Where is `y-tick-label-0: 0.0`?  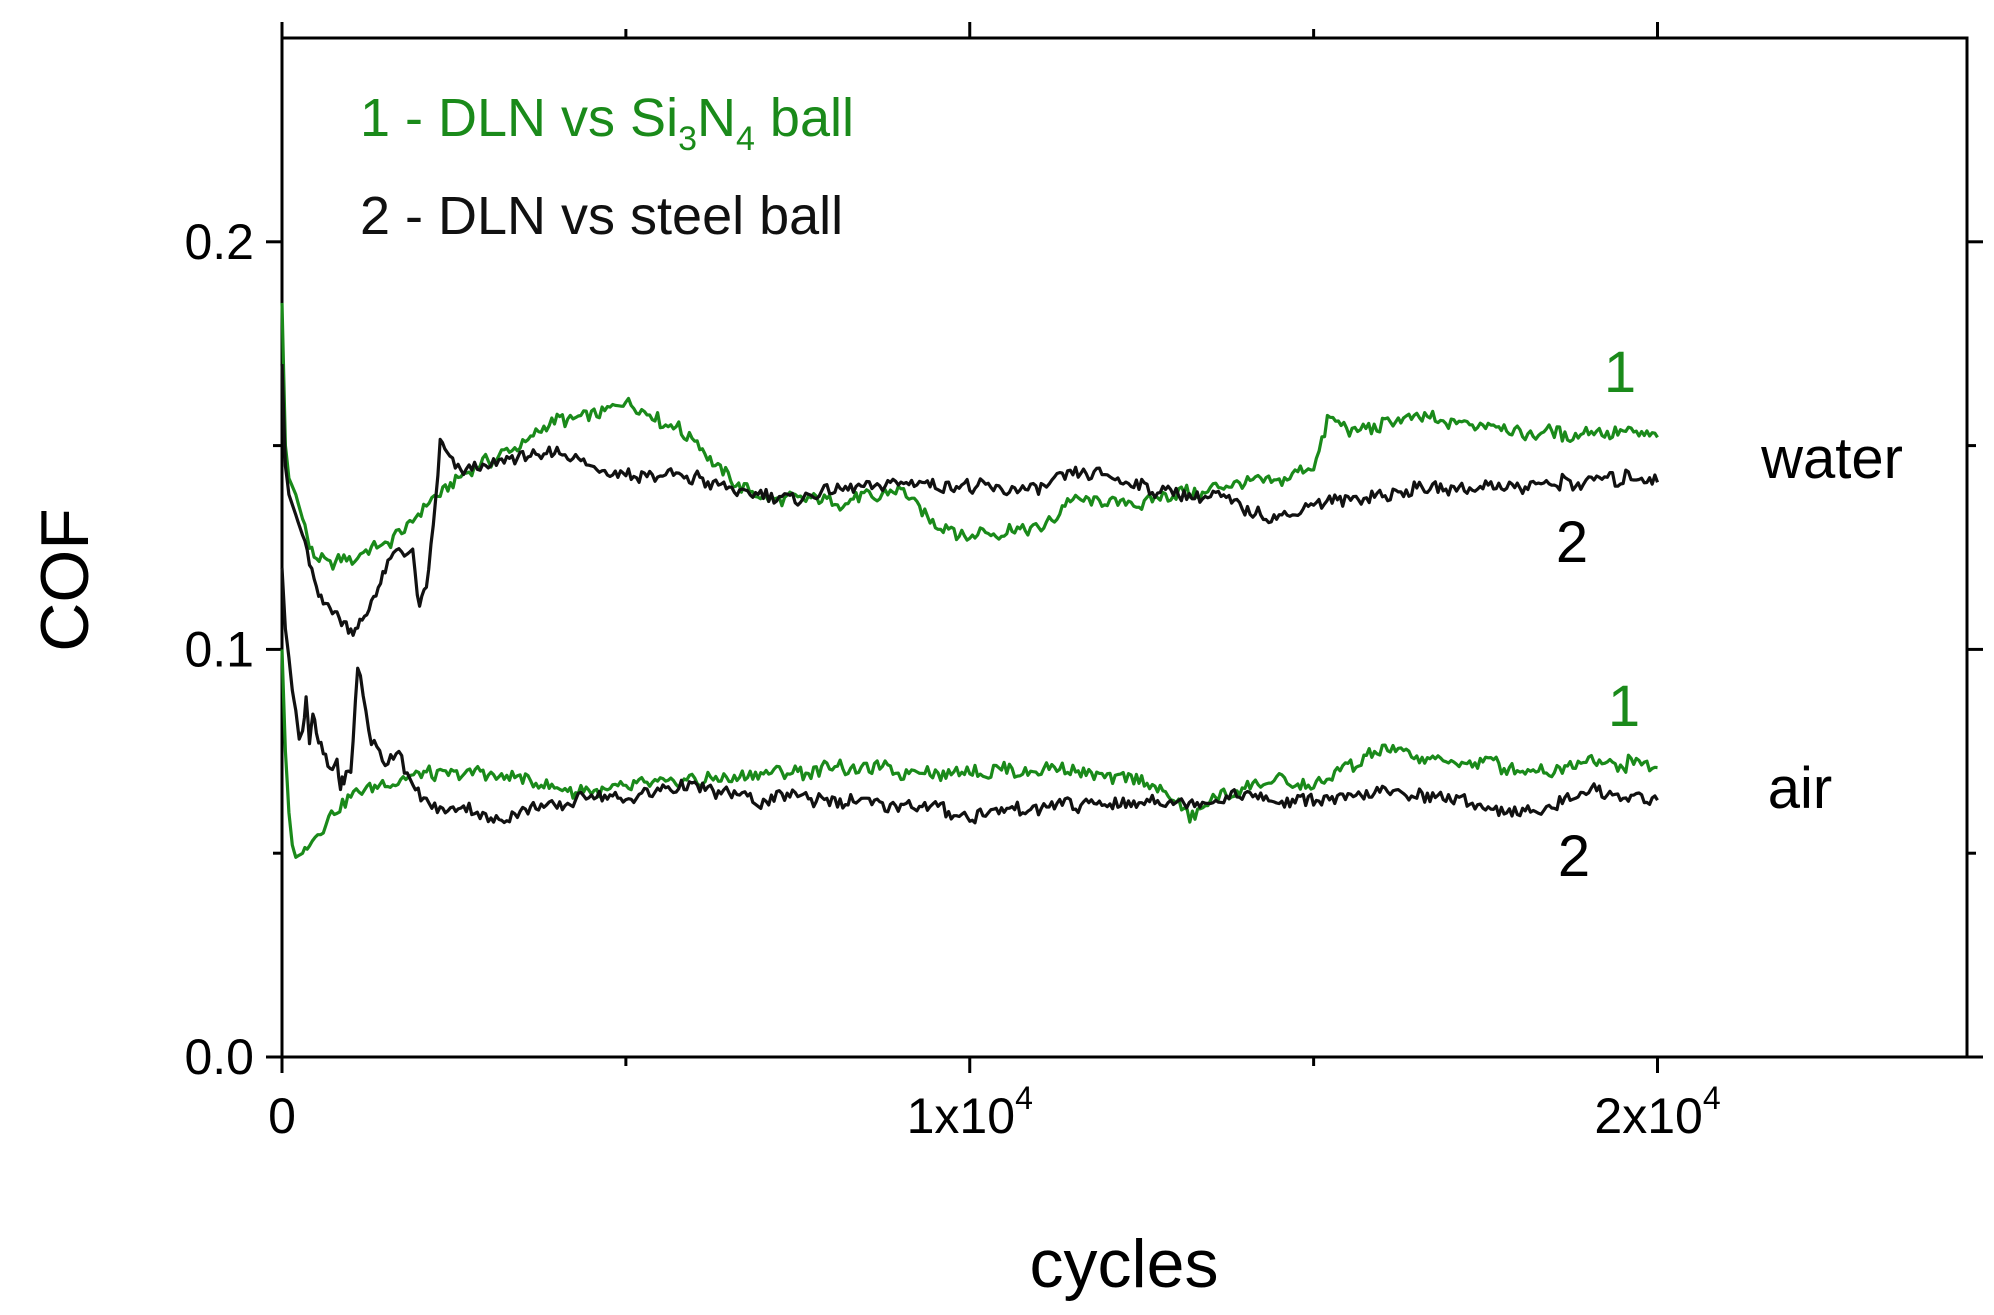 y-tick-label-0: 0.0 is located at coordinates (219, 1057).